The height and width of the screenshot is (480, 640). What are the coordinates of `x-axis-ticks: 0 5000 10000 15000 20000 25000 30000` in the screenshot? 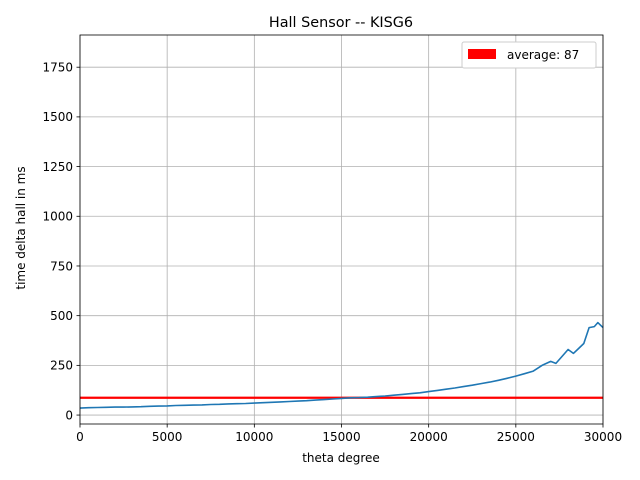 It's located at (349, 434).